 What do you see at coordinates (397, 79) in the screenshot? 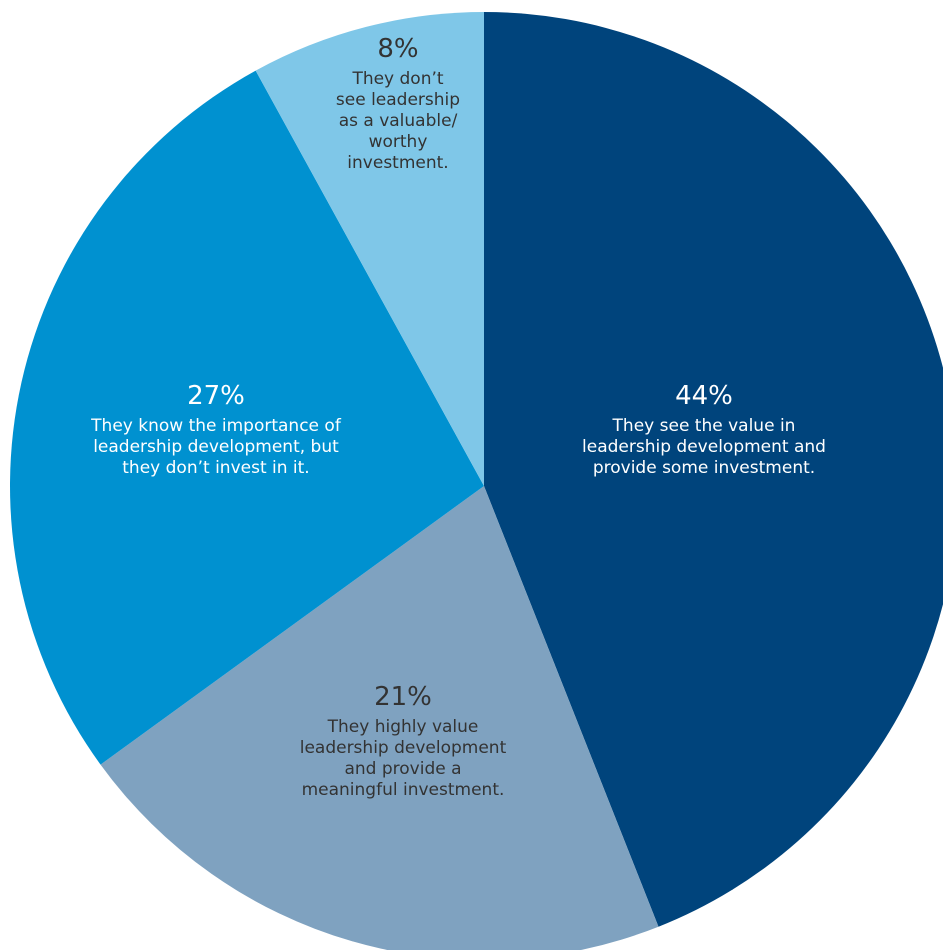
I see `slice-description-line: They don’t` at bounding box center [397, 79].